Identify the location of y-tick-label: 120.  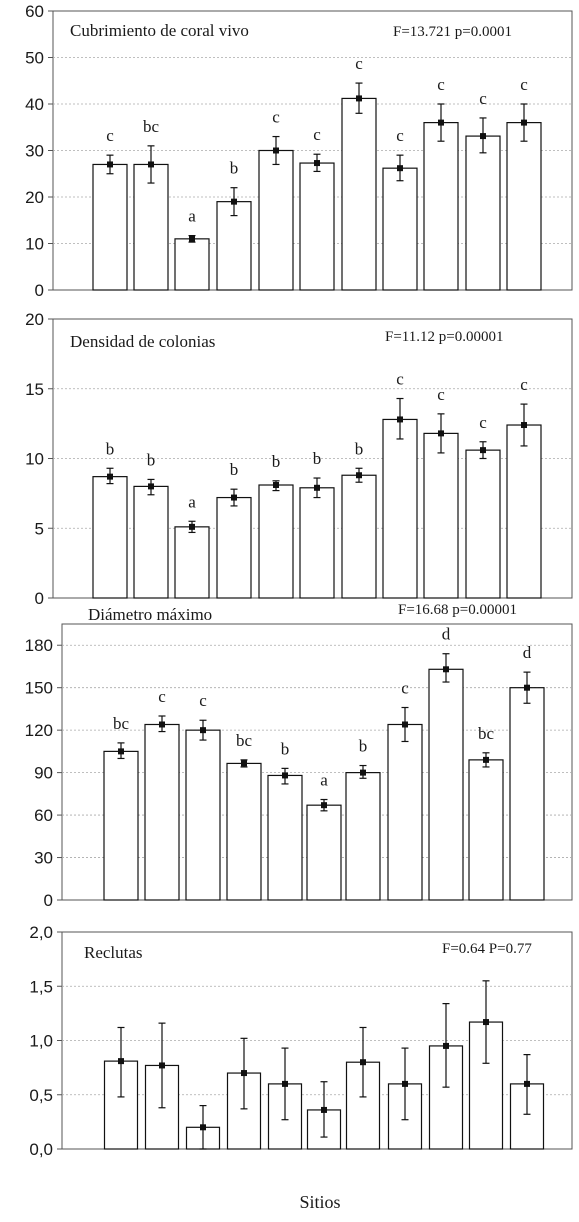
(39, 730).